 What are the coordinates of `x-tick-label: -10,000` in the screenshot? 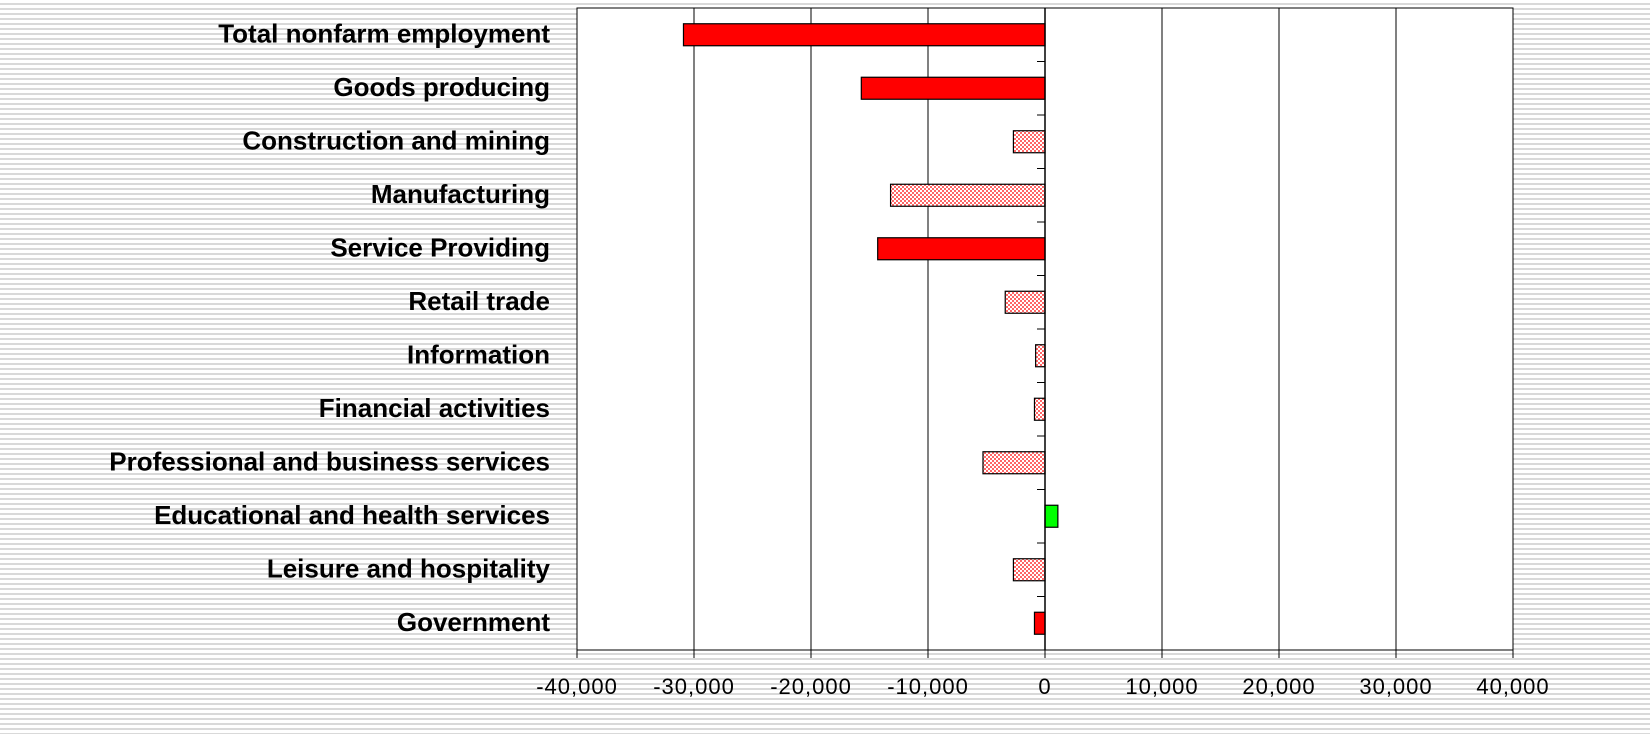 It's located at (928, 686).